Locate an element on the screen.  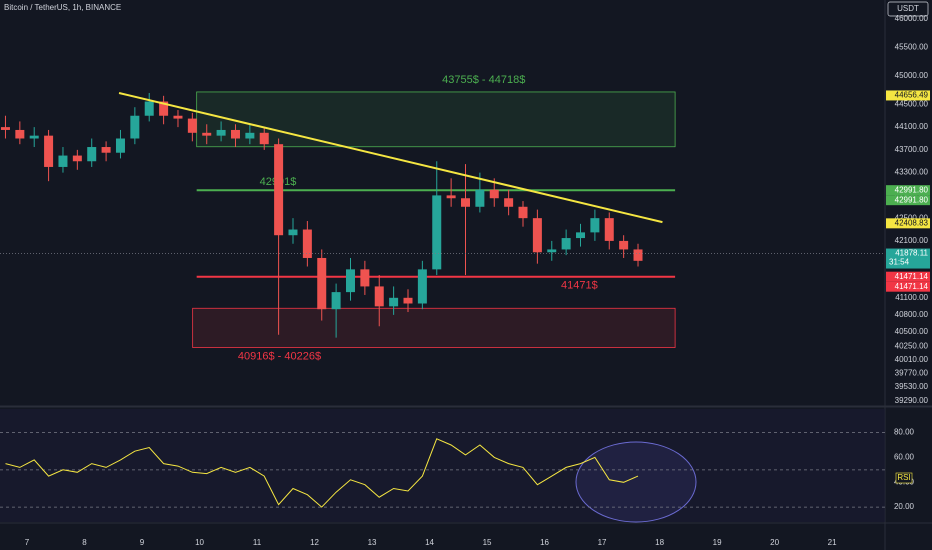
x-tick-label: 18 is located at coordinates (659, 542).